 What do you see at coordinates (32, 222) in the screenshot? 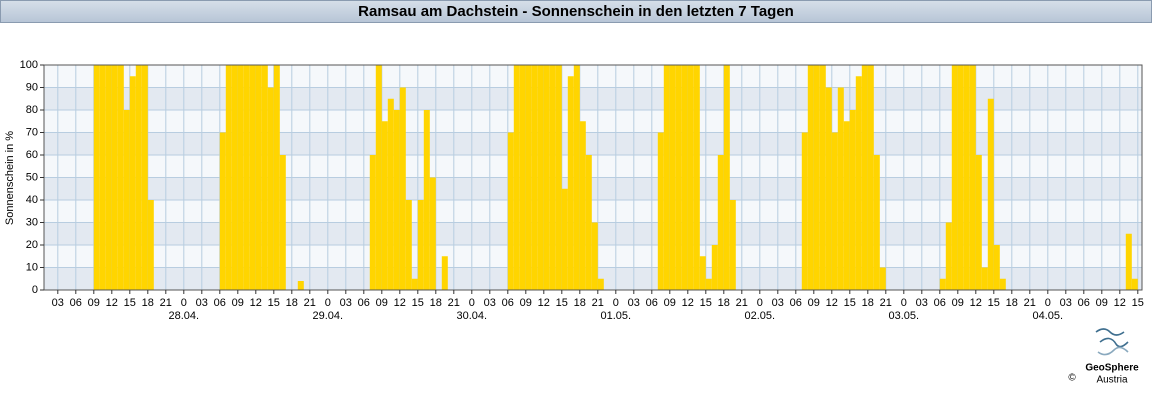
I see `y-tick-label: 30` at bounding box center [32, 222].